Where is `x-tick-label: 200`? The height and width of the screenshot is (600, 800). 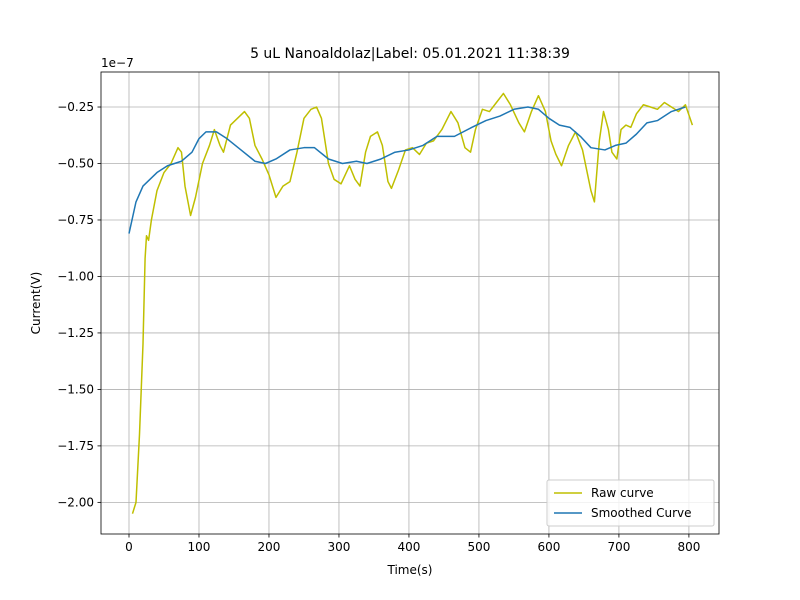 x-tick-label: 200 is located at coordinates (269, 547).